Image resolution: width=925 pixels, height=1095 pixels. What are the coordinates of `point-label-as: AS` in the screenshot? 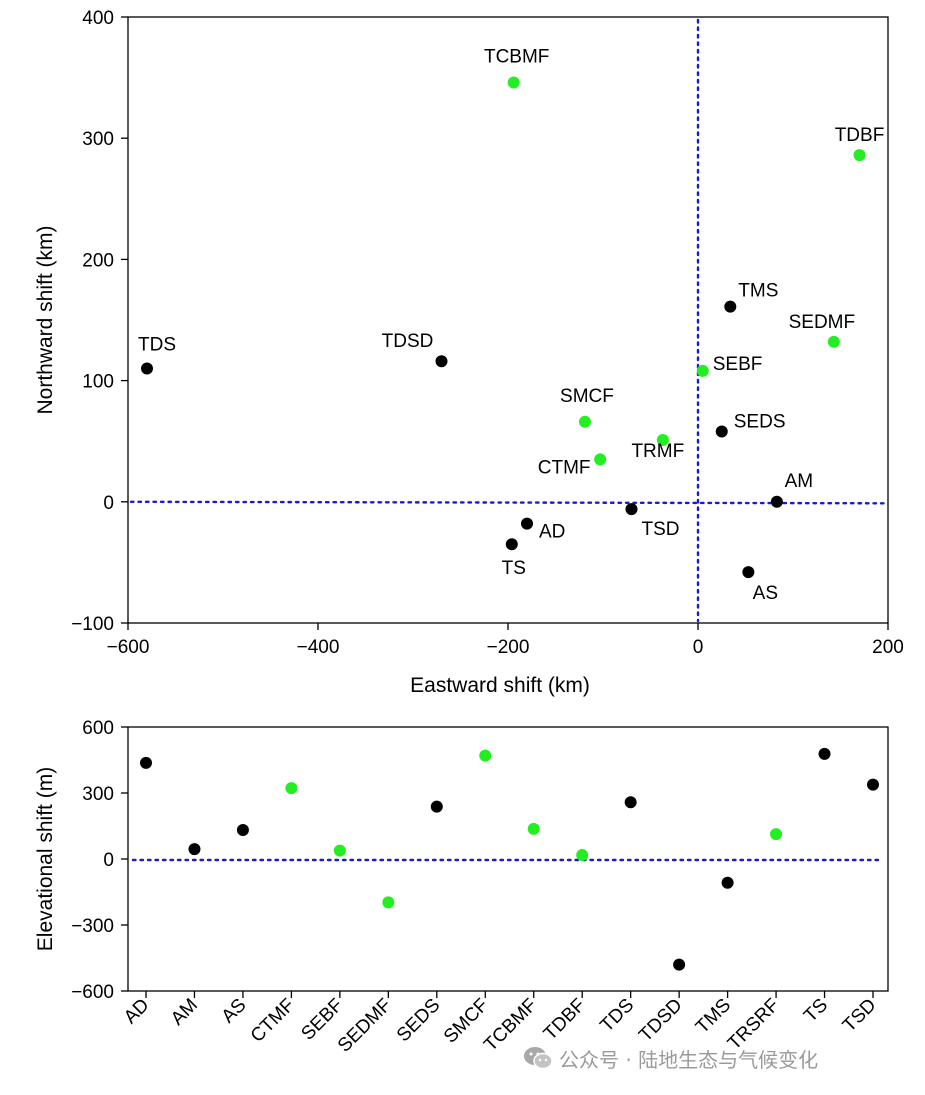 It's located at (765, 593).